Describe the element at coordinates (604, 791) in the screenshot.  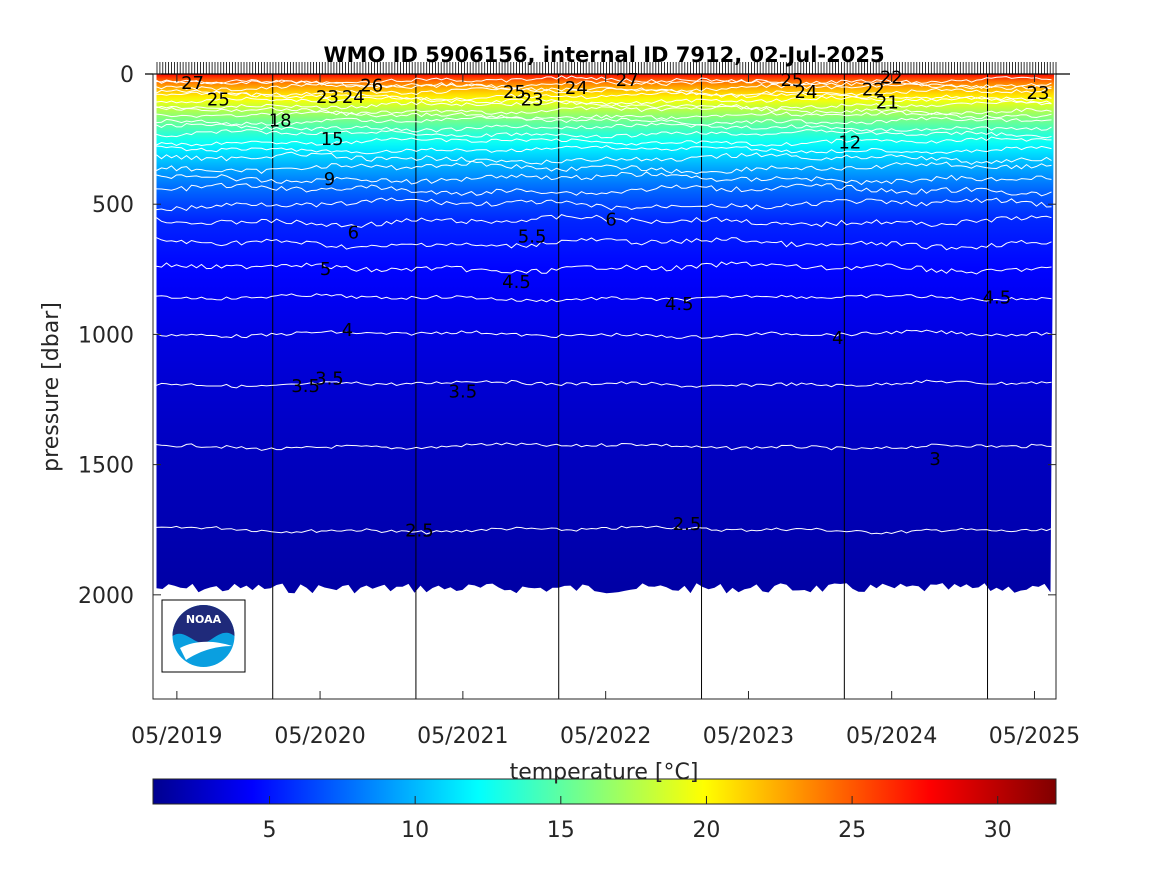
I see `colorbar-gradient` at that location.